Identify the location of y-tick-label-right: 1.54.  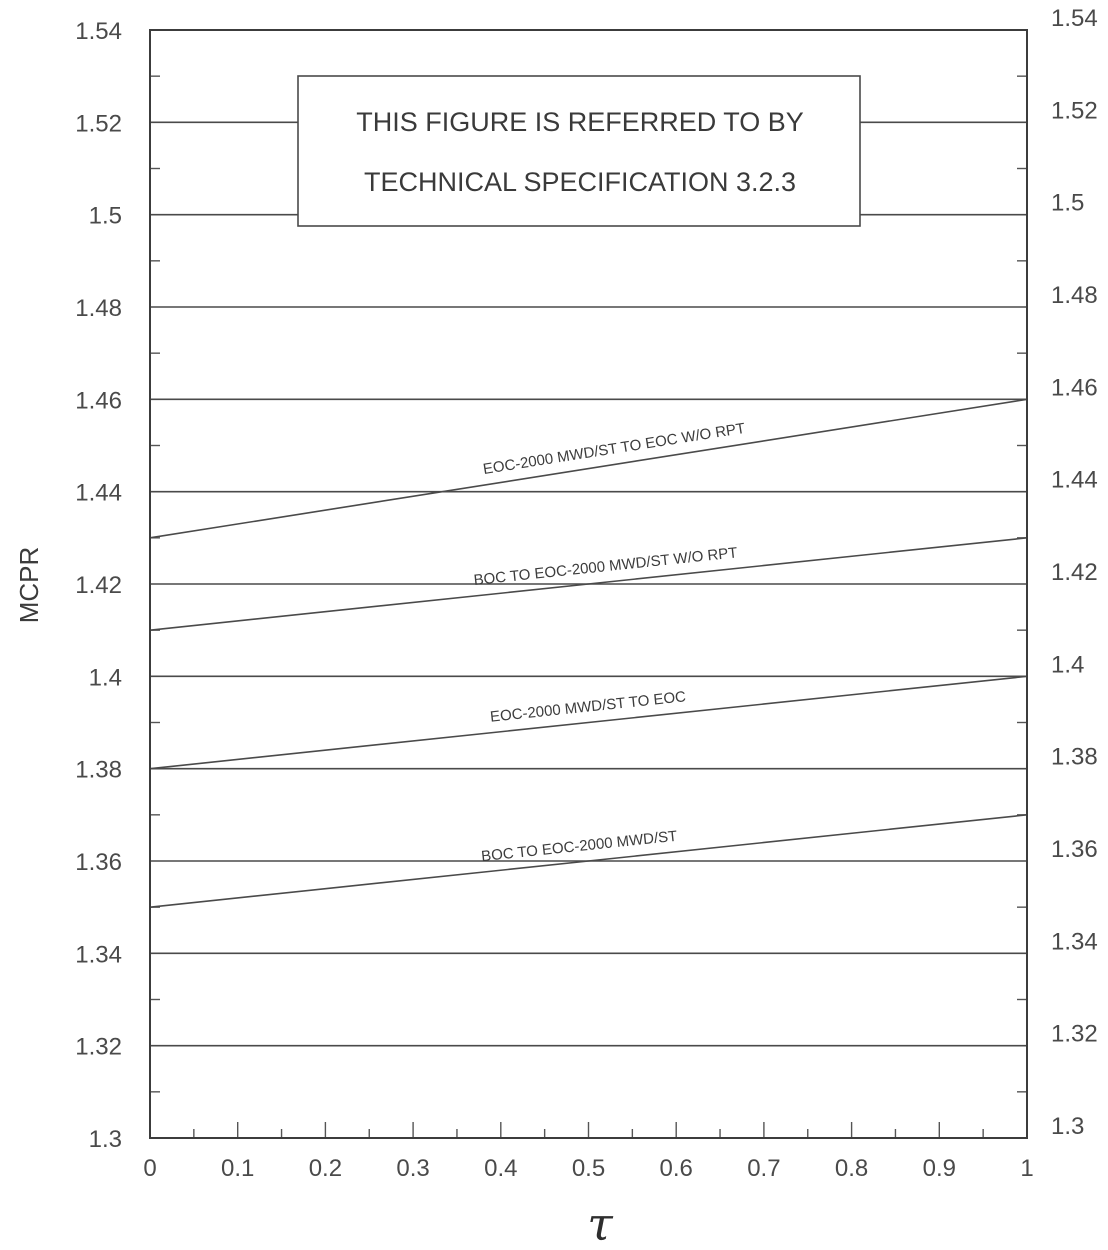
(1074, 18).